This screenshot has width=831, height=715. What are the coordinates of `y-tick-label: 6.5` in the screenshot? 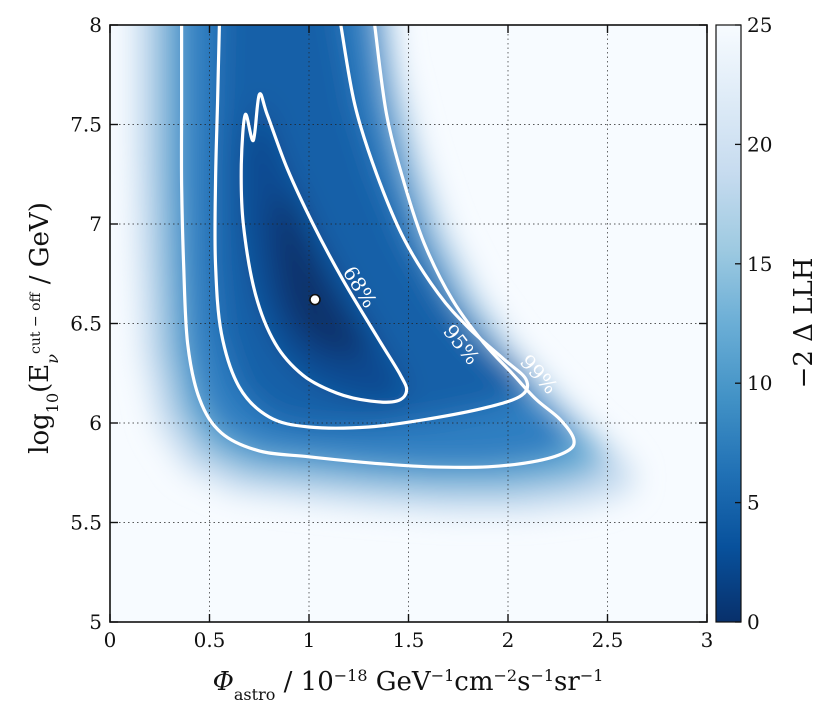 It's located at (86, 324).